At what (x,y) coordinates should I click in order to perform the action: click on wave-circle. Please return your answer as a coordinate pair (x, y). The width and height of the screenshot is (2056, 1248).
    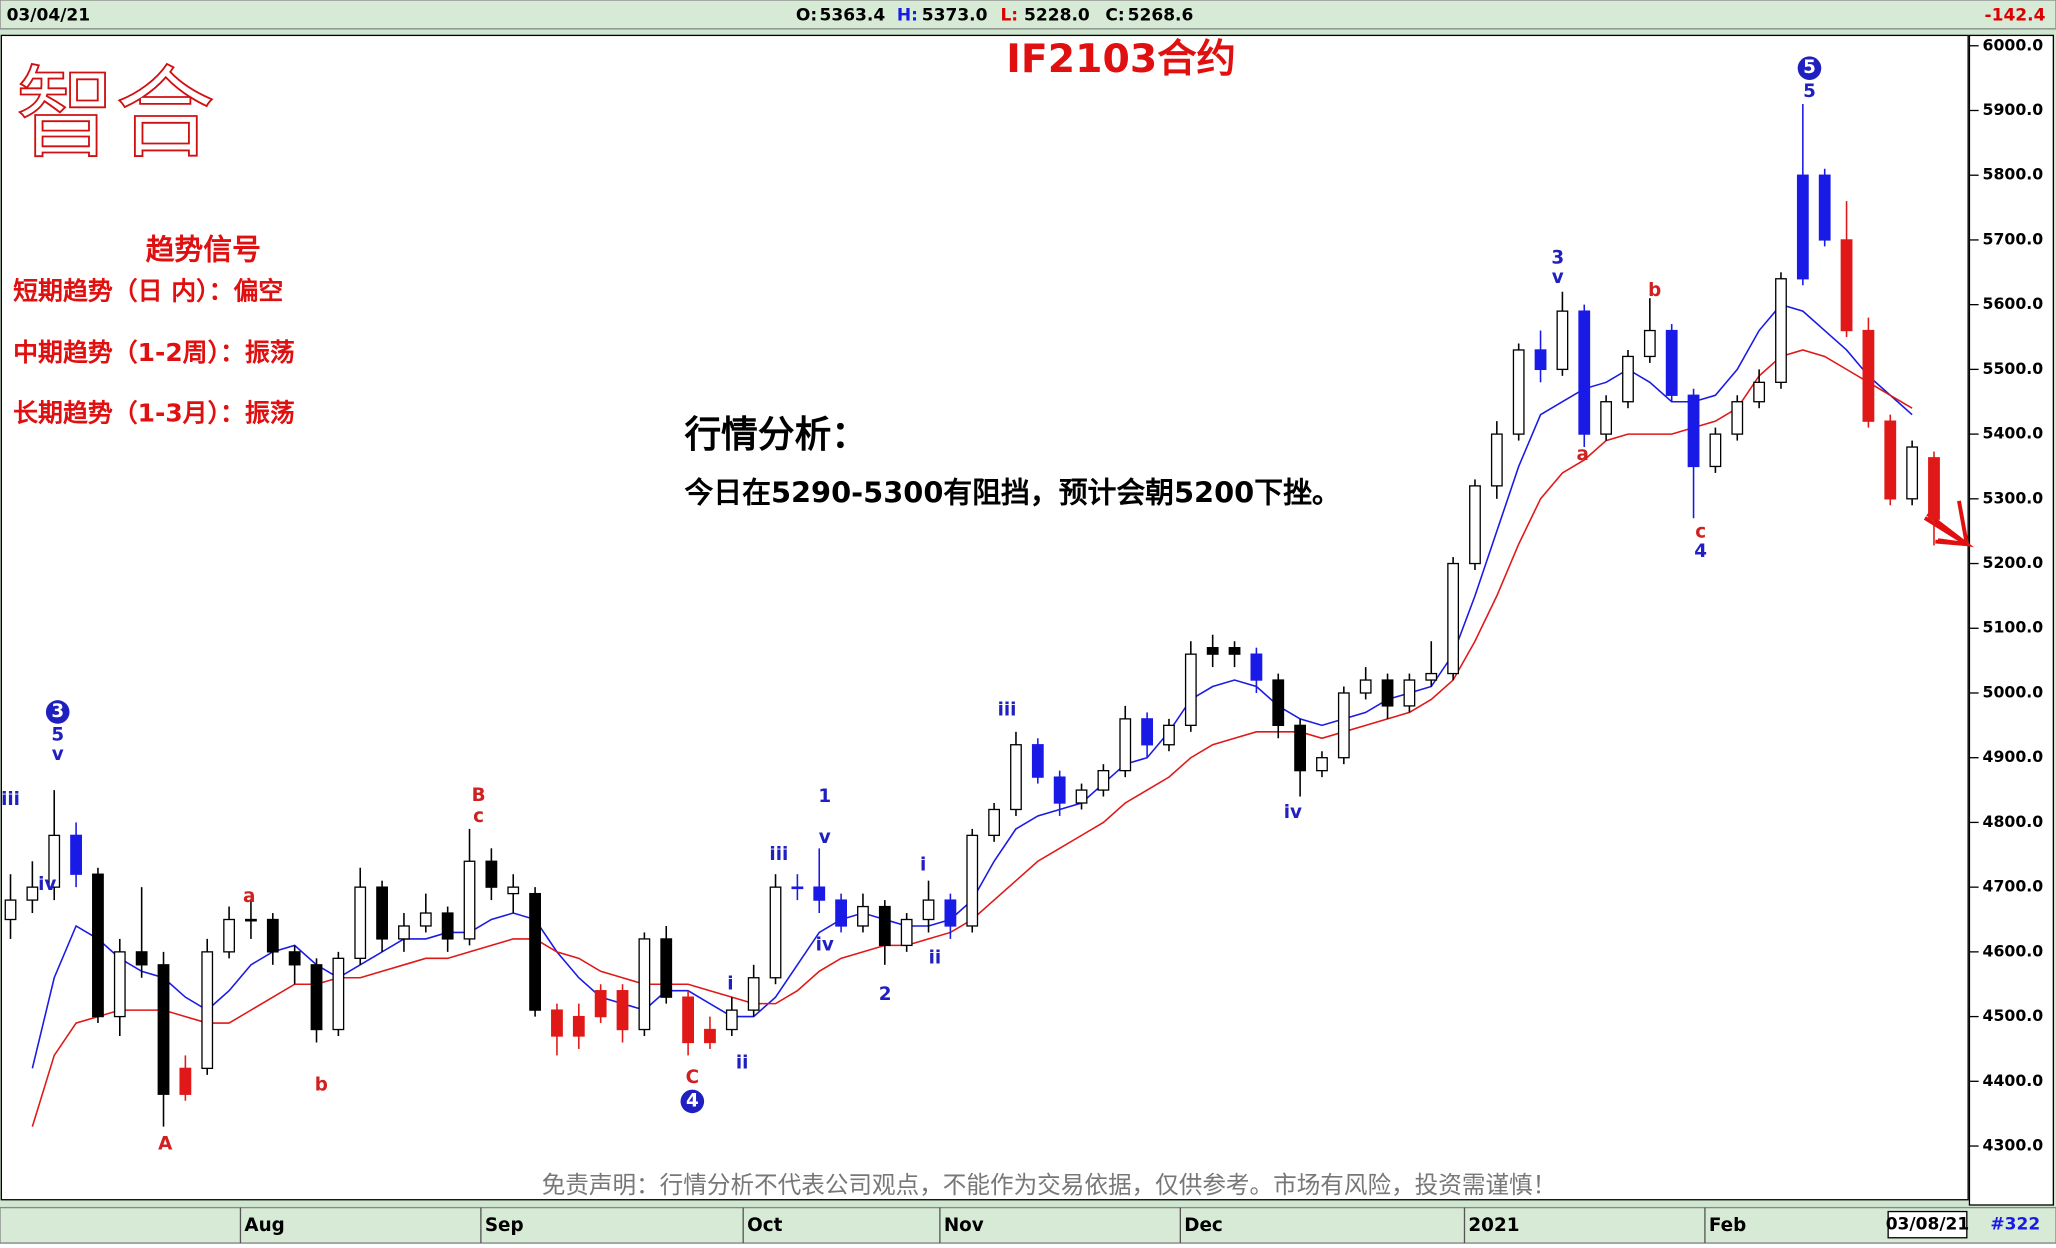
    Looking at the image, I should click on (1809, 68).